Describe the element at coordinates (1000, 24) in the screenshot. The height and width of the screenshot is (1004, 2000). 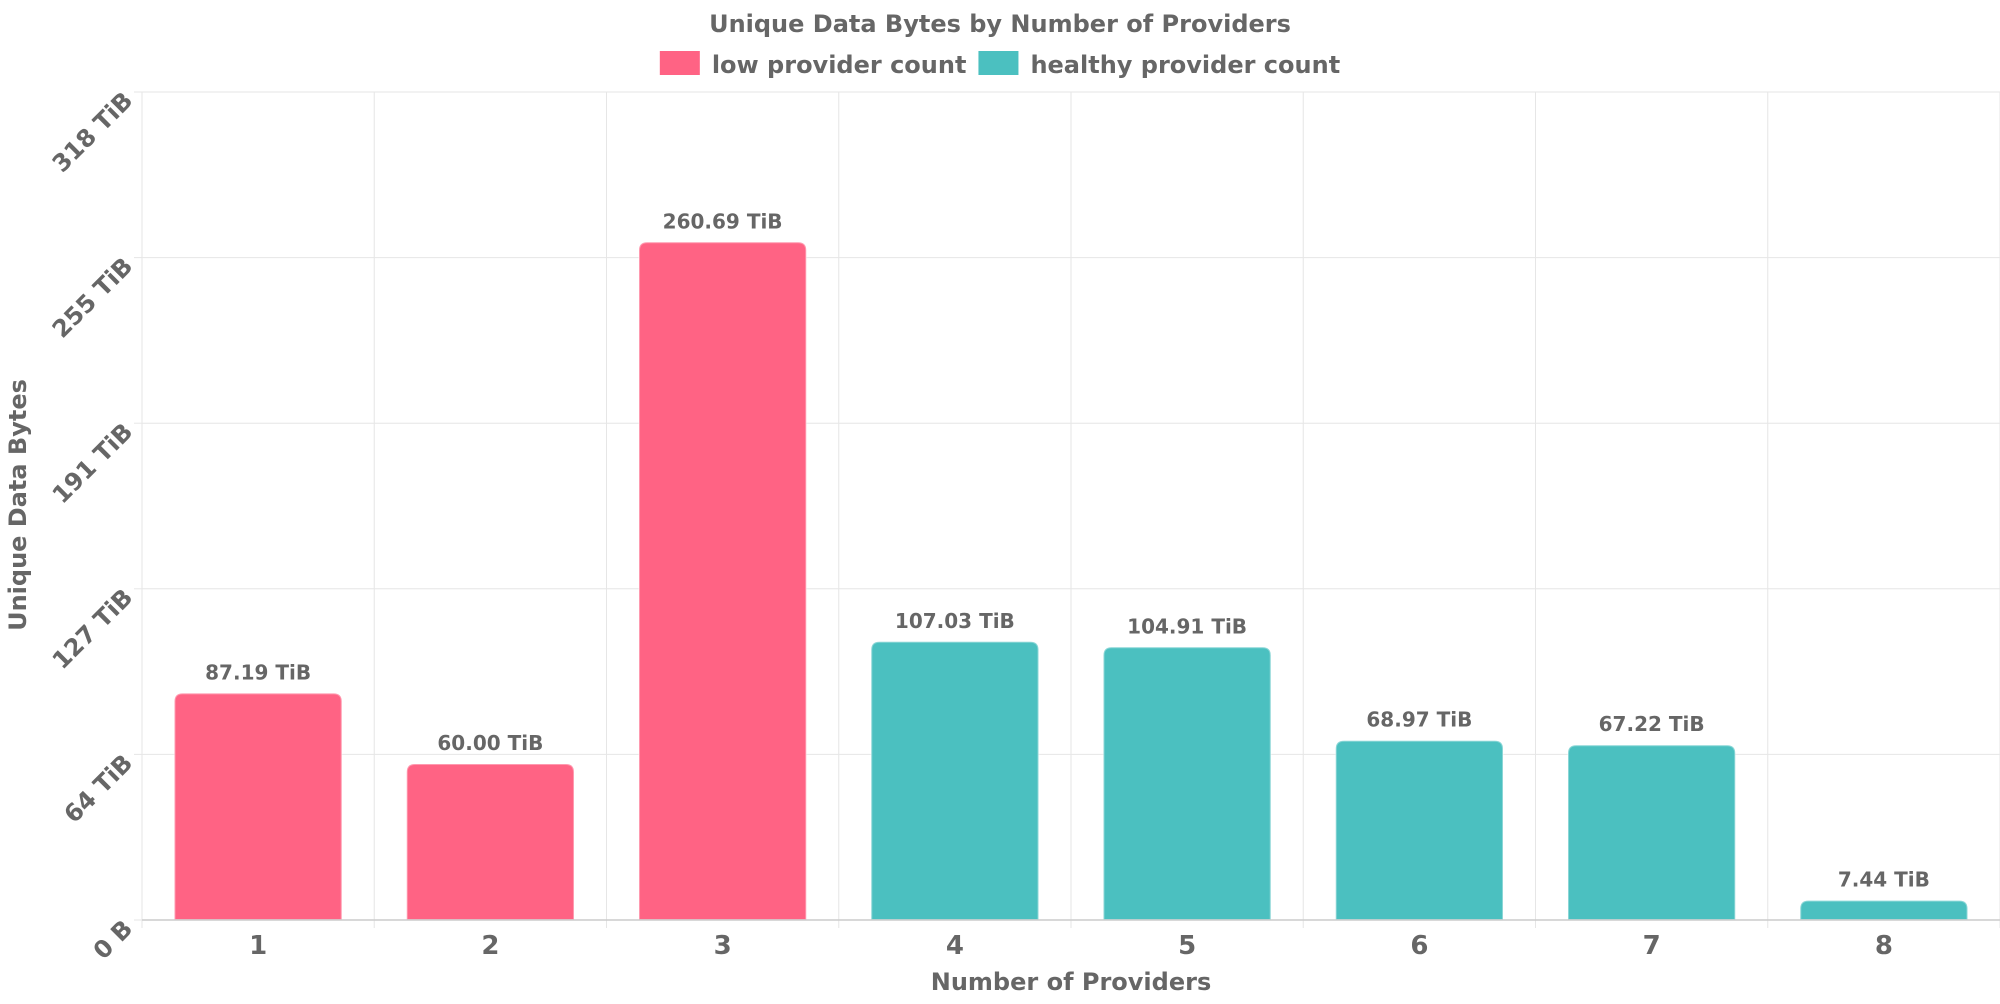
I see `chart-title: Unique Data Bytes by Number of Providers` at that location.